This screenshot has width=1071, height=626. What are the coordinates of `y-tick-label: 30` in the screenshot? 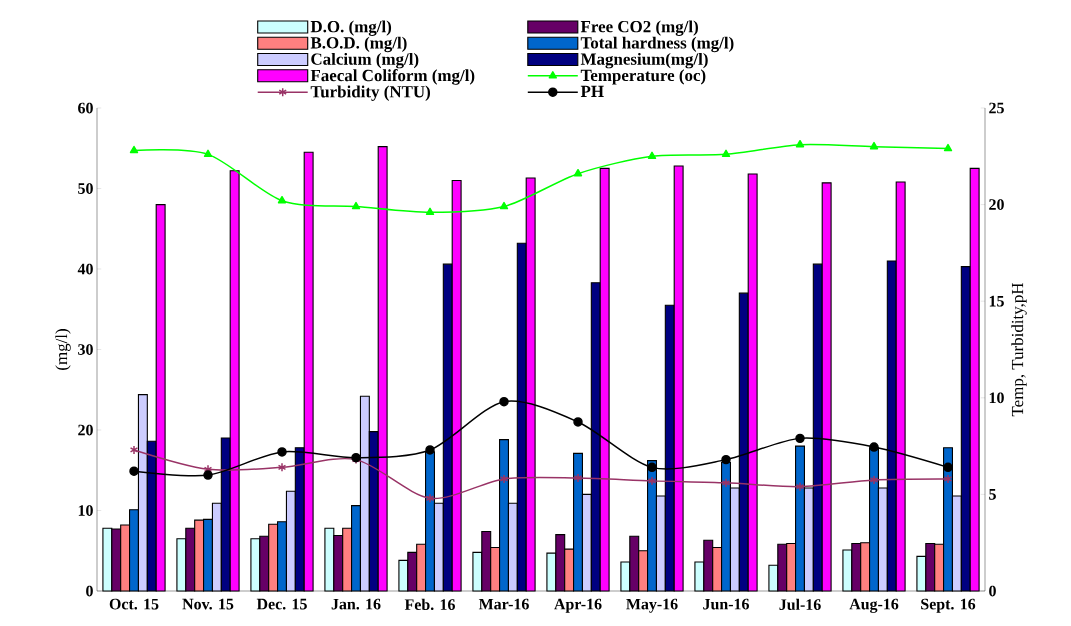 It's located at (85, 349).